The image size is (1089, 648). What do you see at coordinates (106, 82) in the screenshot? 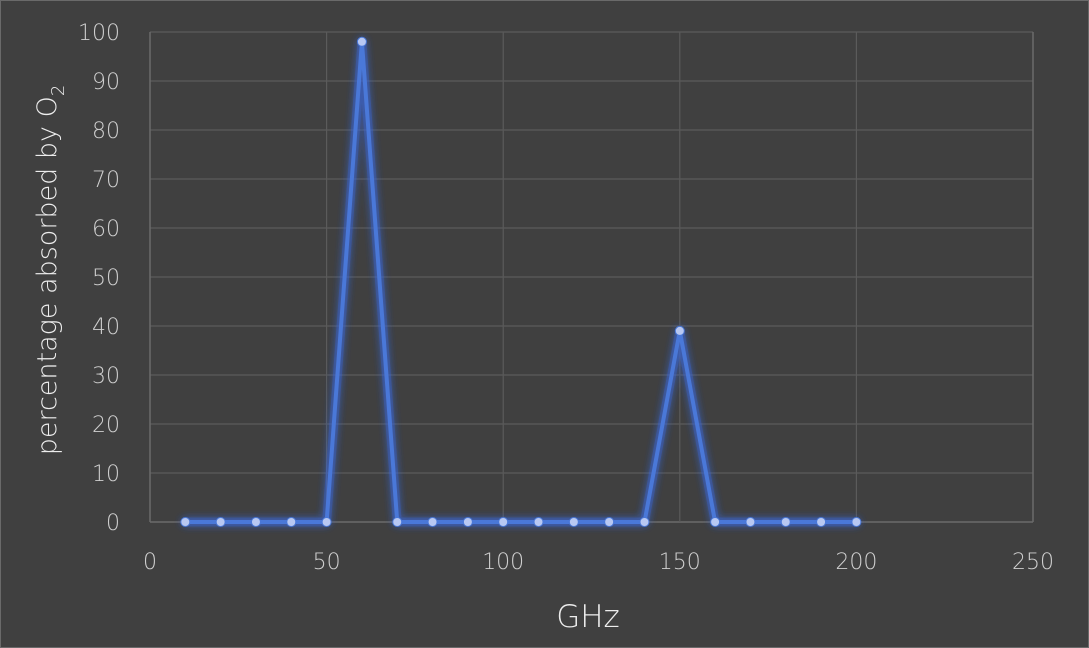
I see `y-tick-label-90: 90` at bounding box center [106, 82].